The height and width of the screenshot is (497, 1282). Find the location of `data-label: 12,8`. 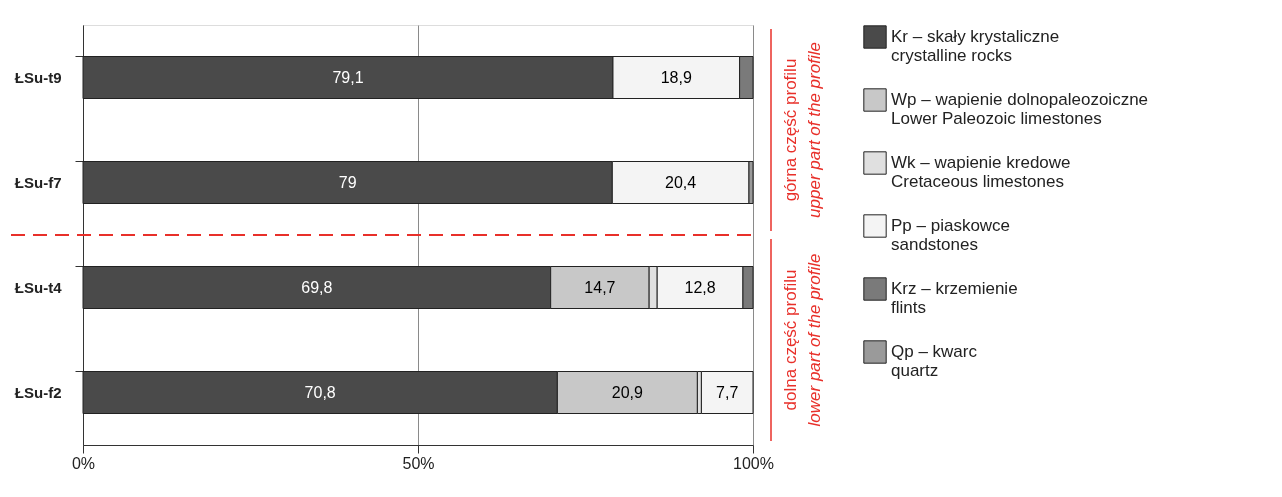

data-label: 12,8 is located at coordinates (700, 287).